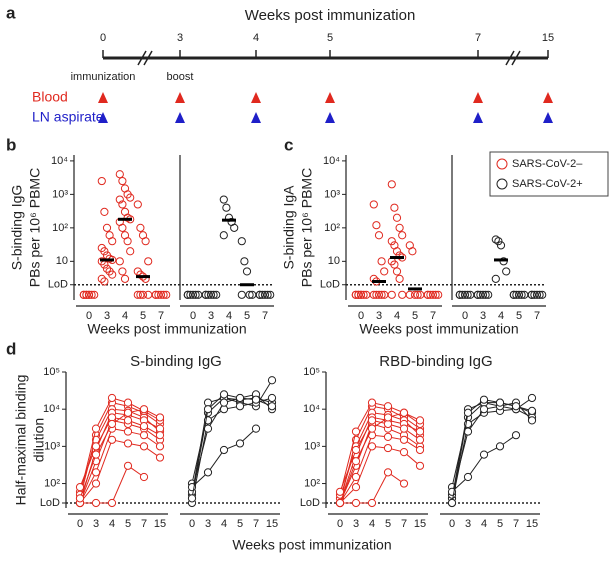 Image resolution: width=616 pixels, height=562 pixels. I want to click on event-label: boost, so click(180, 77).